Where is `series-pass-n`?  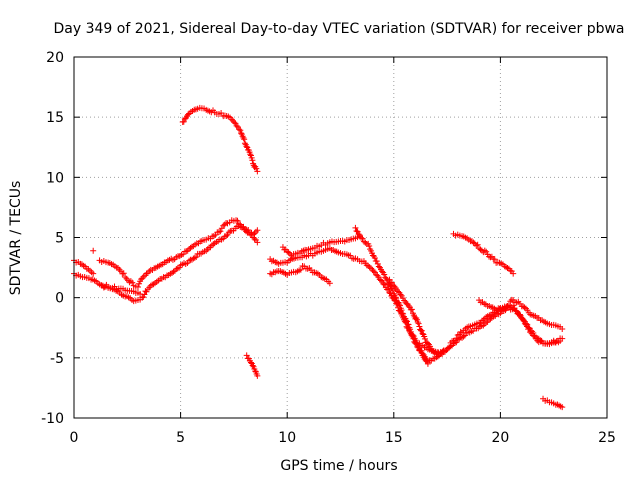
series-pass-n is located at coordinates (483, 253).